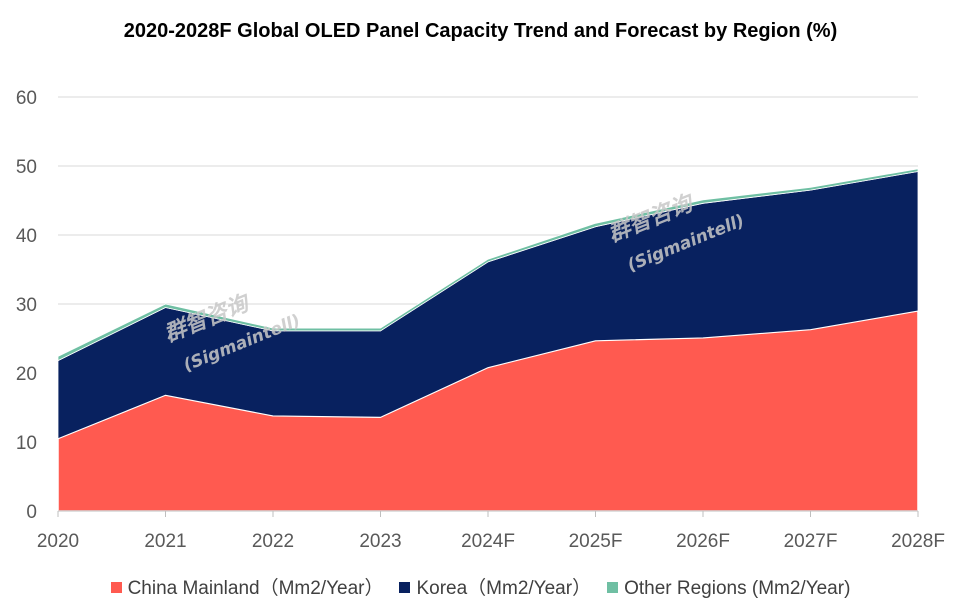  What do you see at coordinates (380, 541) in the screenshot?
I see `x-tick-label: 2023` at bounding box center [380, 541].